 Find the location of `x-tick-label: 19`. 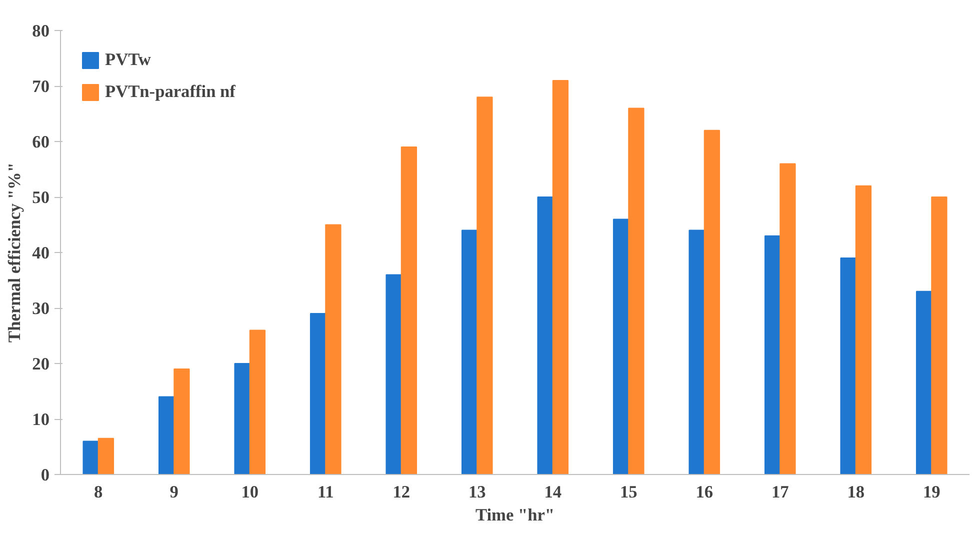

x-tick-label: 19 is located at coordinates (931, 492).